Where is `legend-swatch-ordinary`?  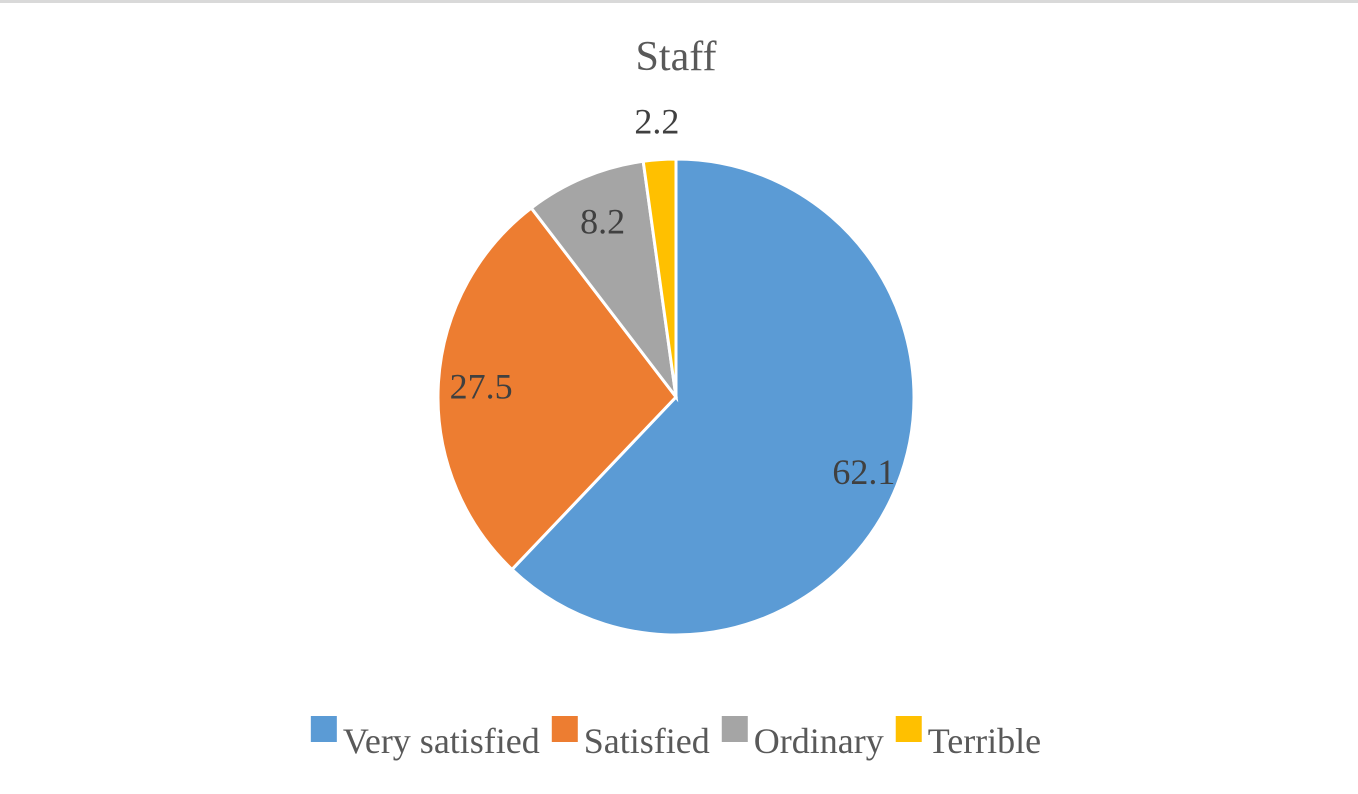
legend-swatch-ordinary is located at coordinates (734, 729).